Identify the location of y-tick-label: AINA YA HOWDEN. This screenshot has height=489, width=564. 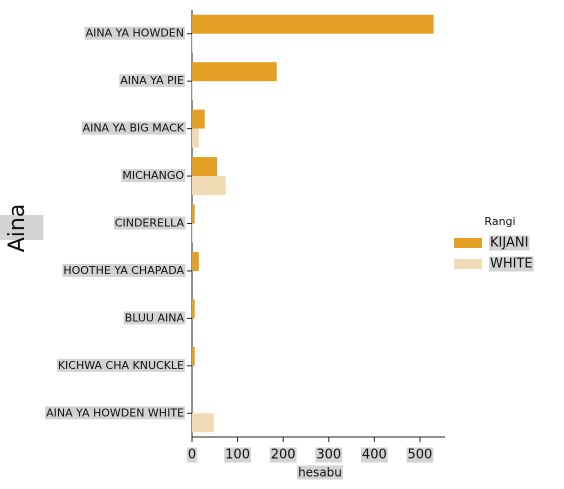
(135, 33).